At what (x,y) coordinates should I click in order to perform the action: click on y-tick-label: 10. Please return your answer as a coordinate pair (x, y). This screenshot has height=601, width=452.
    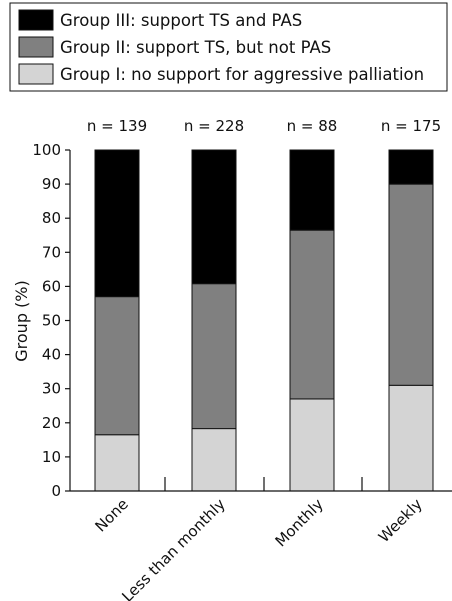
    Looking at the image, I should click on (51, 457).